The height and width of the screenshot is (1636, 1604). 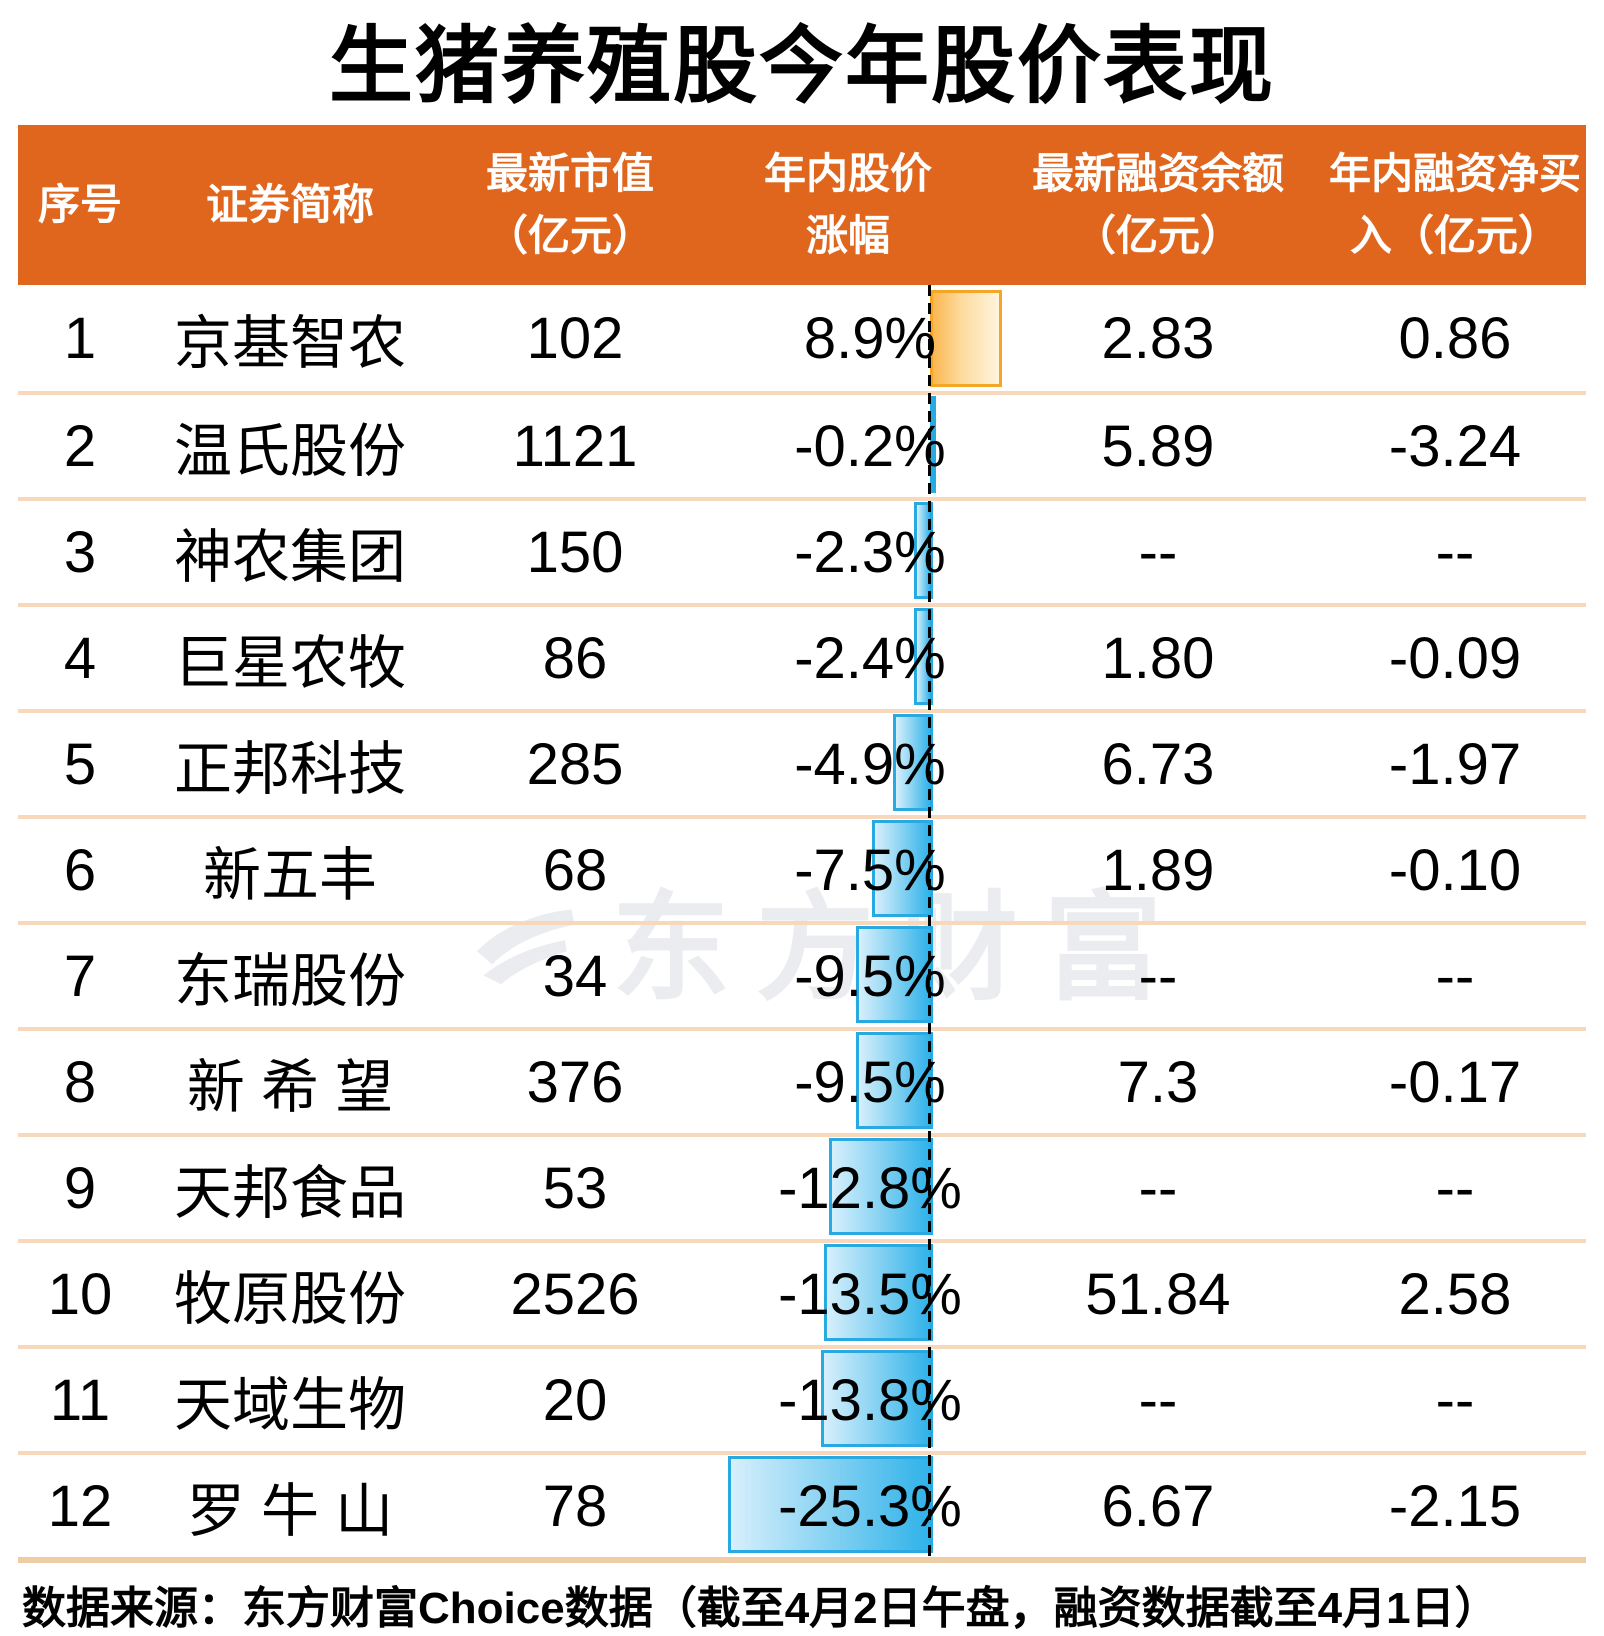 I want to click on table-row: 6 新五丰 68 -7.5% 1.89 -0.10, so click(x=802, y=868).